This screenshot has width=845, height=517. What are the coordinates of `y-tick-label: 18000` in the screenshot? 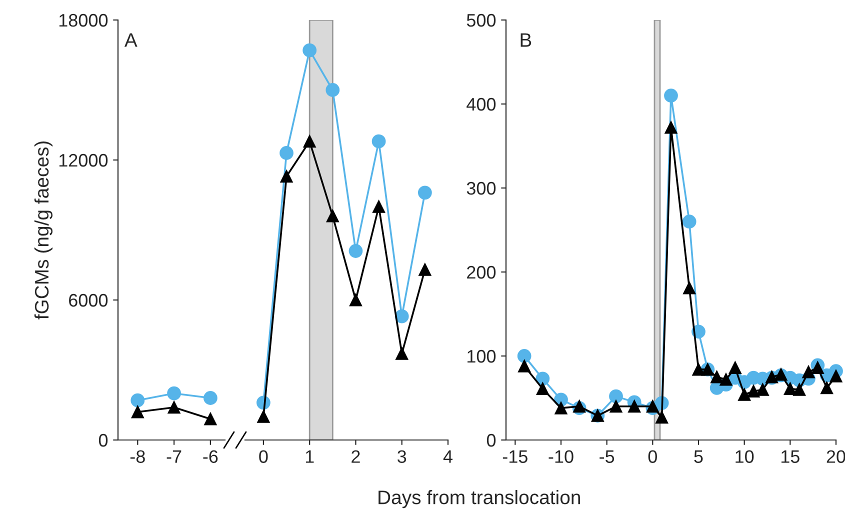 It's located at (83, 20).